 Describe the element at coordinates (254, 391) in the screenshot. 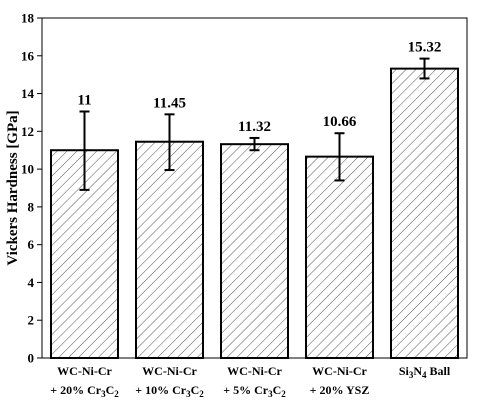

I see `category-label-line2: + 5% Cr3C2` at that location.